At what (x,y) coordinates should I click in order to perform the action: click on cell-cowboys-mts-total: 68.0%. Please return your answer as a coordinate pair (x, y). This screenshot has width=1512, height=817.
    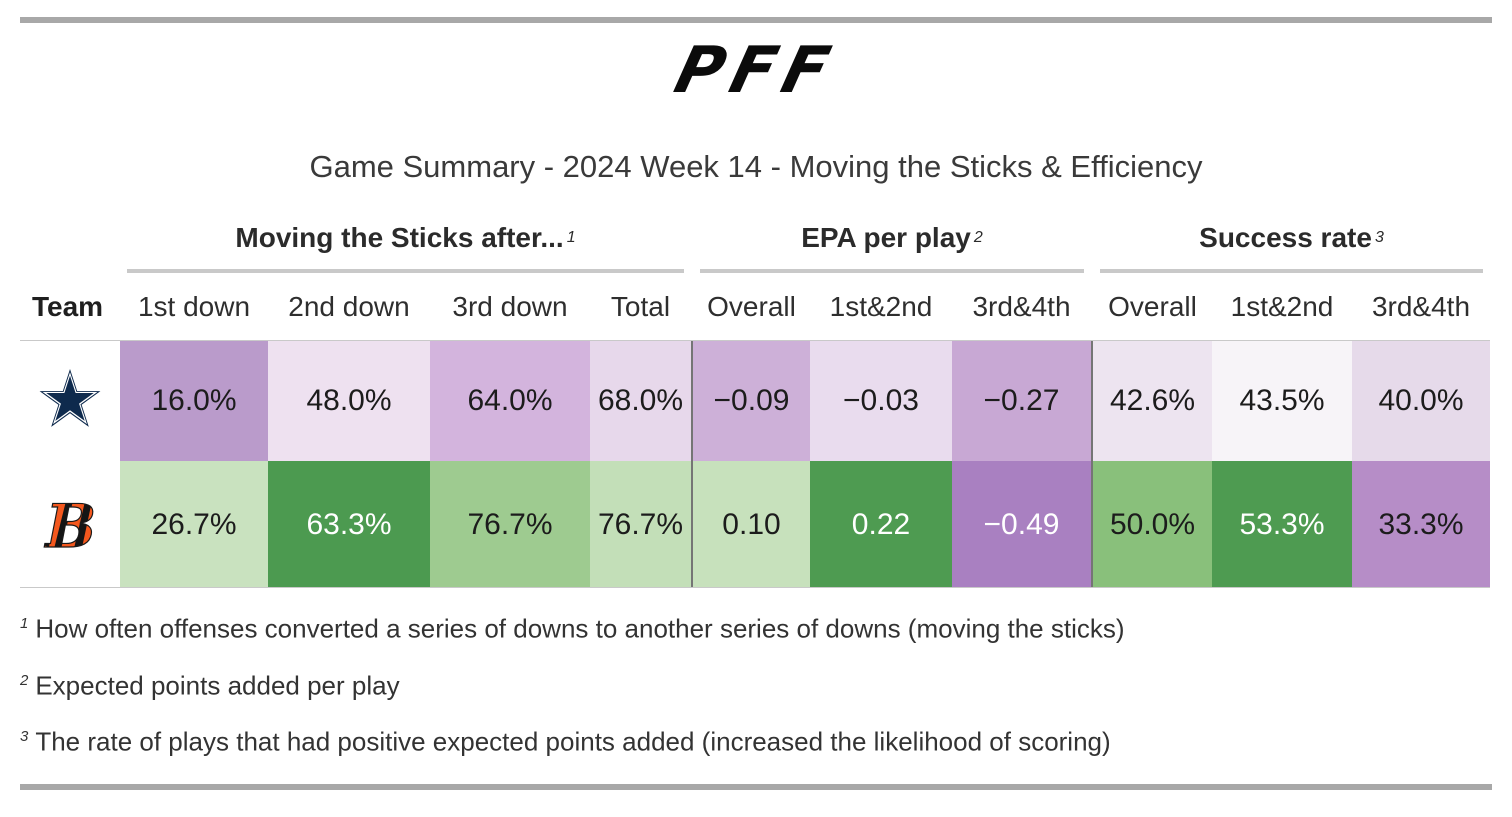
    Looking at the image, I should click on (640, 401).